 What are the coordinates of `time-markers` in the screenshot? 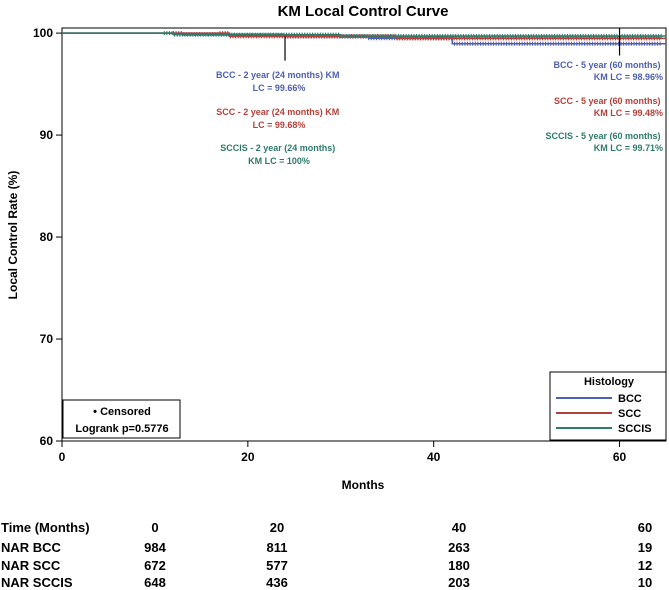 It's located at (452, 44).